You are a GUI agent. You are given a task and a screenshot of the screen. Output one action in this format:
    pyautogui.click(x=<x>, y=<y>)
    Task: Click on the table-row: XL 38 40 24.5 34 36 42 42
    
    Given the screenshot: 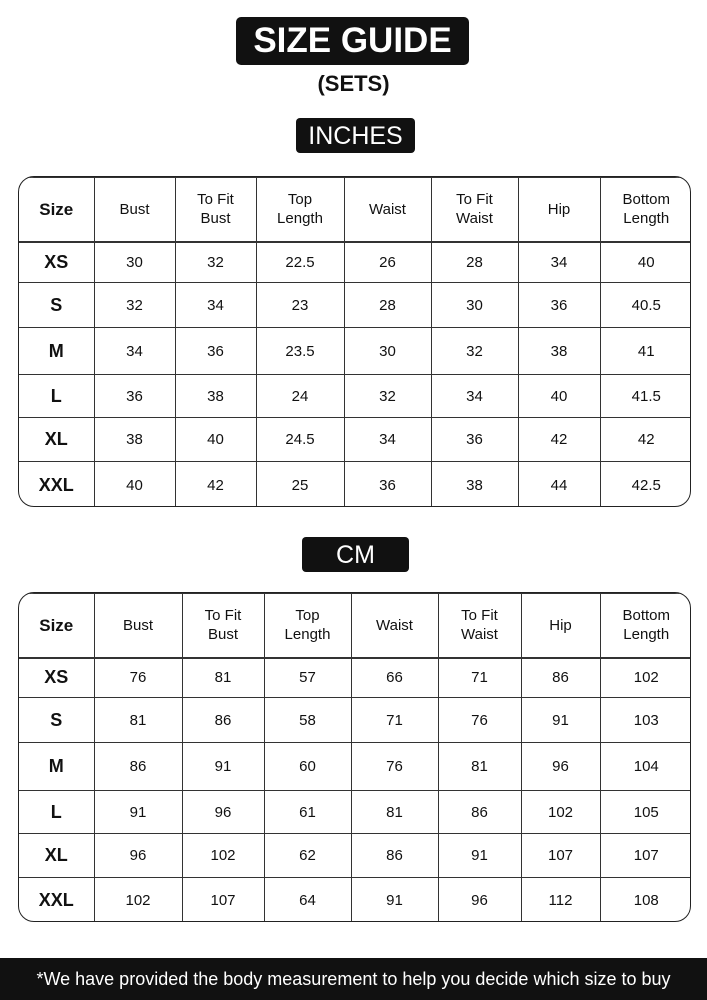 What is the action you would take?
    pyautogui.click(x=354, y=439)
    